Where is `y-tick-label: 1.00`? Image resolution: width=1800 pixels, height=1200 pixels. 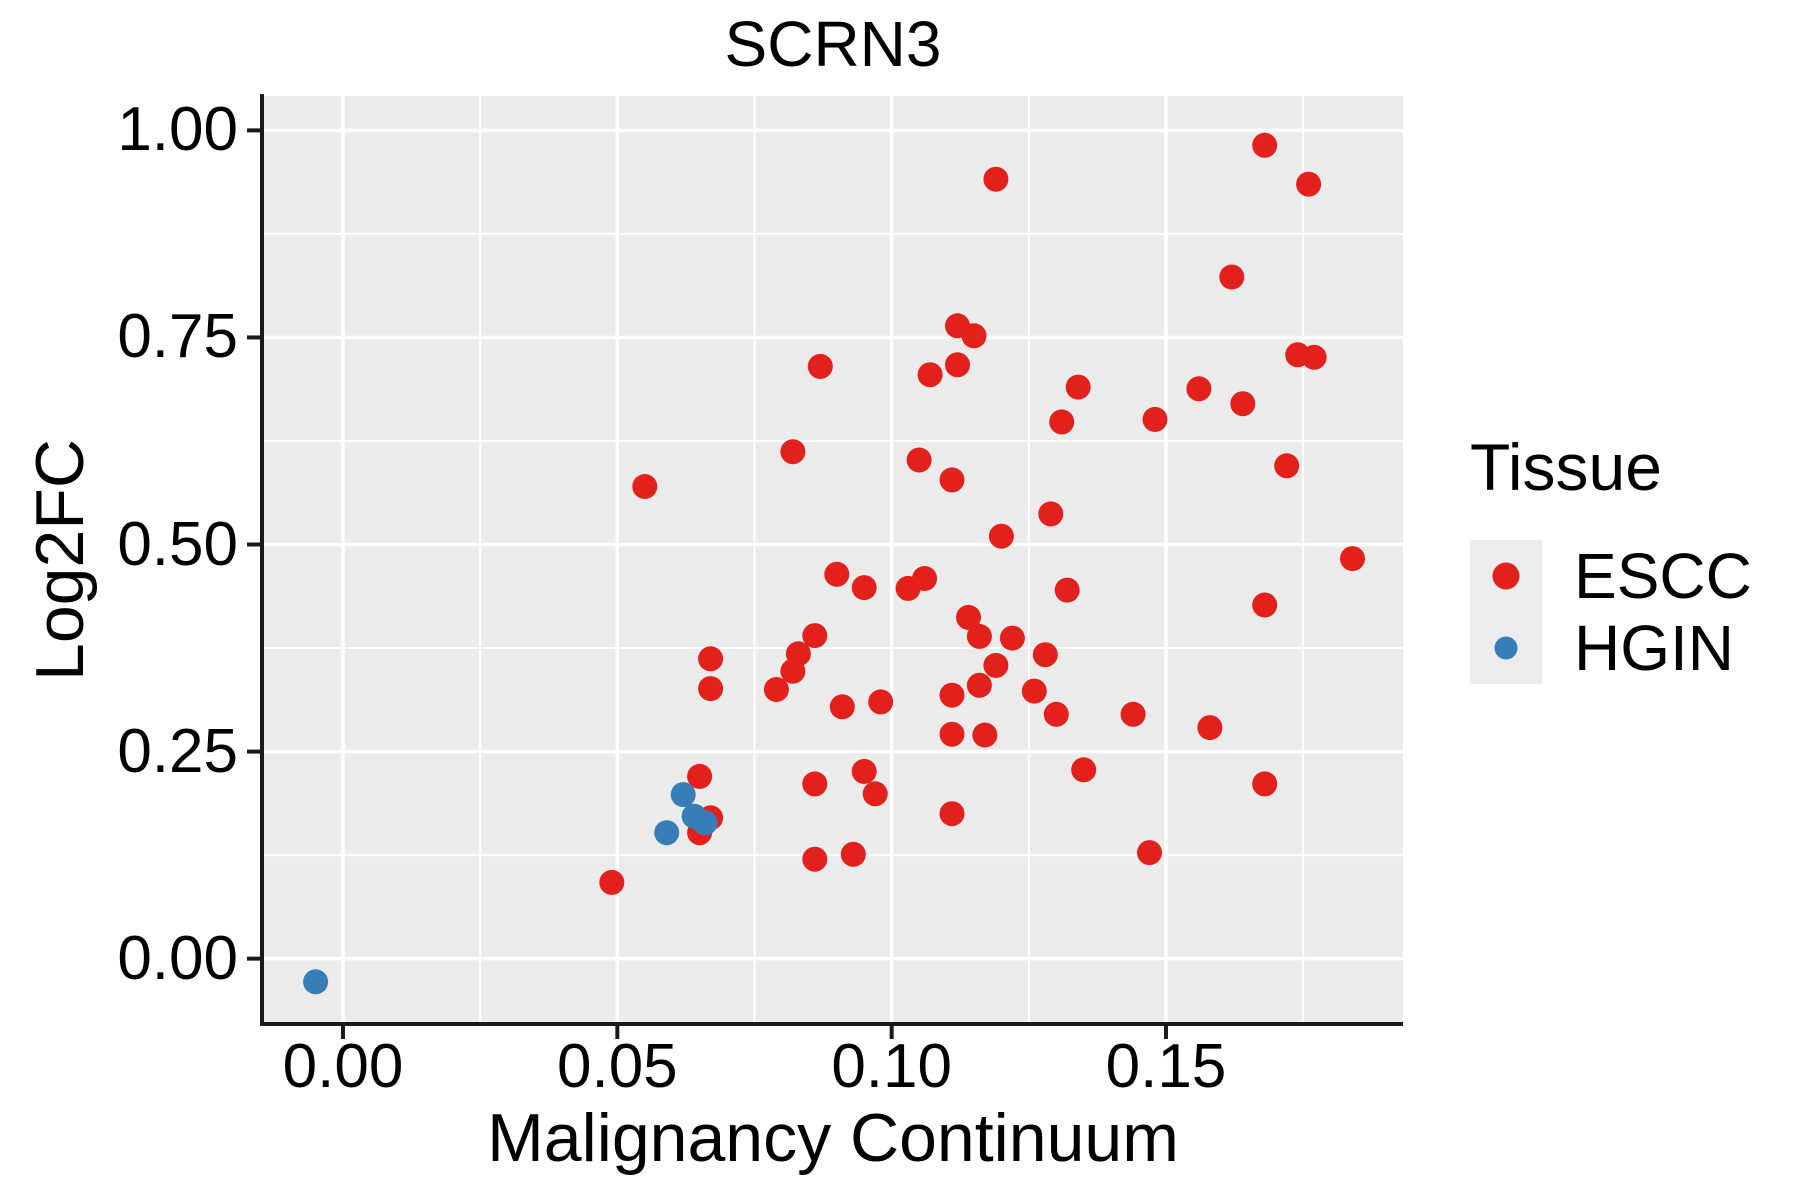
y-tick-label: 1.00 is located at coordinates (177, 130).